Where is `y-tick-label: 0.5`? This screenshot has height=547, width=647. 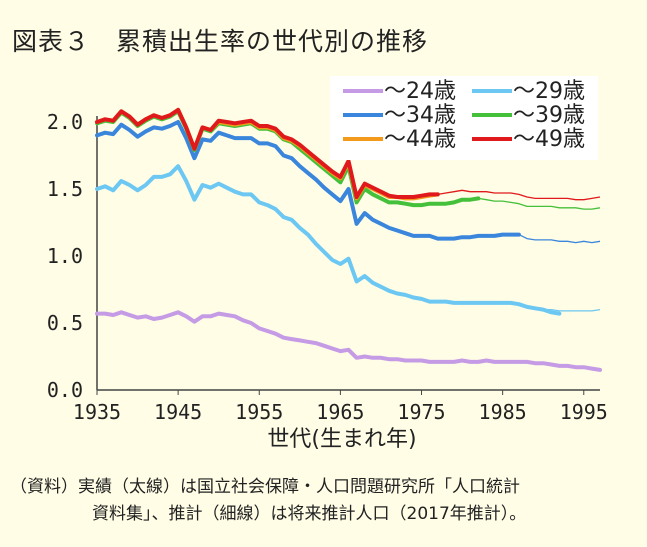 y-tick-label: 0.5 is located at coordinates (65, 323).